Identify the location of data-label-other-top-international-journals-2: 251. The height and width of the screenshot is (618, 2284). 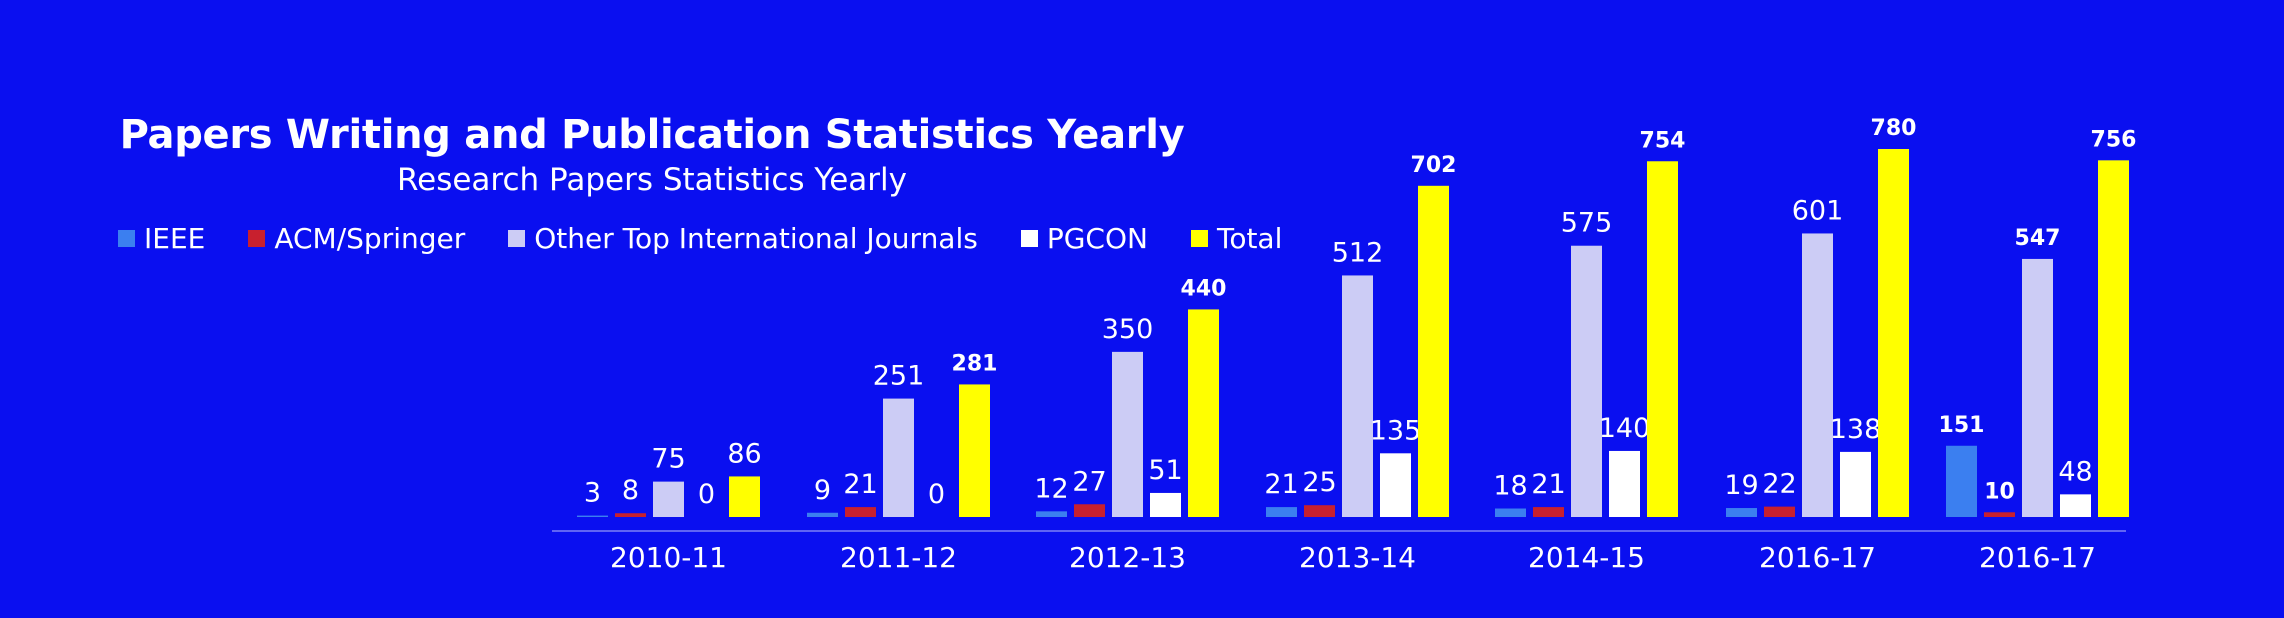
(899, 376).